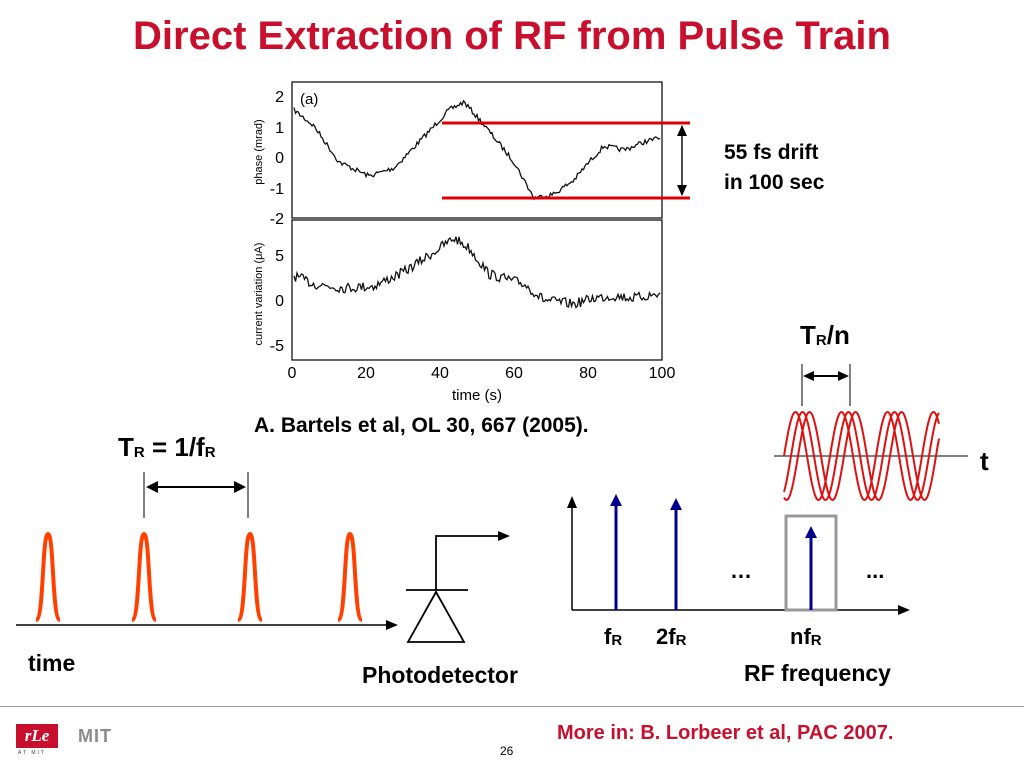 This screenshot has width=1024, height=768. I want to click on footer-reference: More in: B. Lorbeer et al, PAC 2007., so click(725, 733).